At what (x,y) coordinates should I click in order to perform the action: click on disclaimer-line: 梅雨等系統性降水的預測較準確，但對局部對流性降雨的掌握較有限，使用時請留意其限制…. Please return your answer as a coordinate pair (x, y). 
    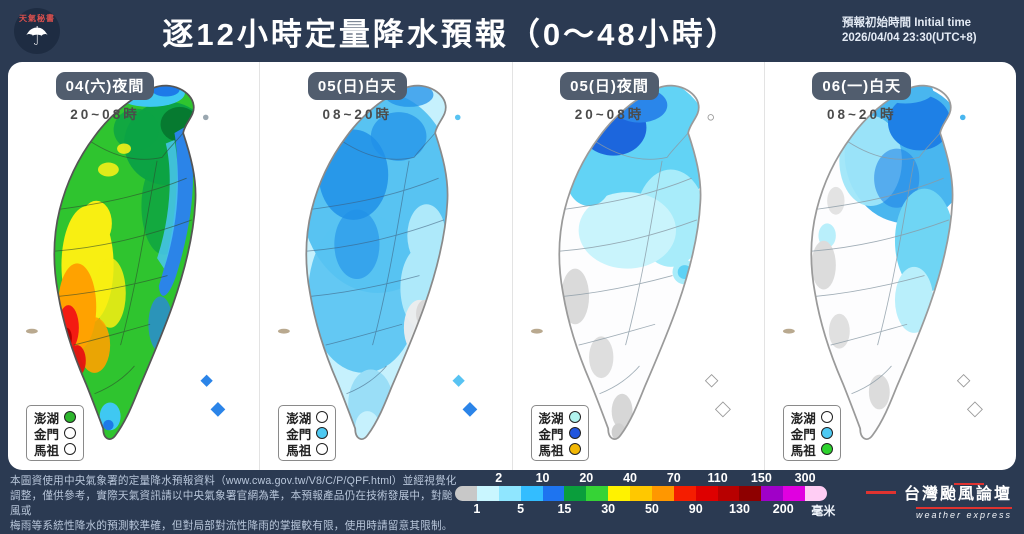
    Looking at the image, I should click on (231, 526).